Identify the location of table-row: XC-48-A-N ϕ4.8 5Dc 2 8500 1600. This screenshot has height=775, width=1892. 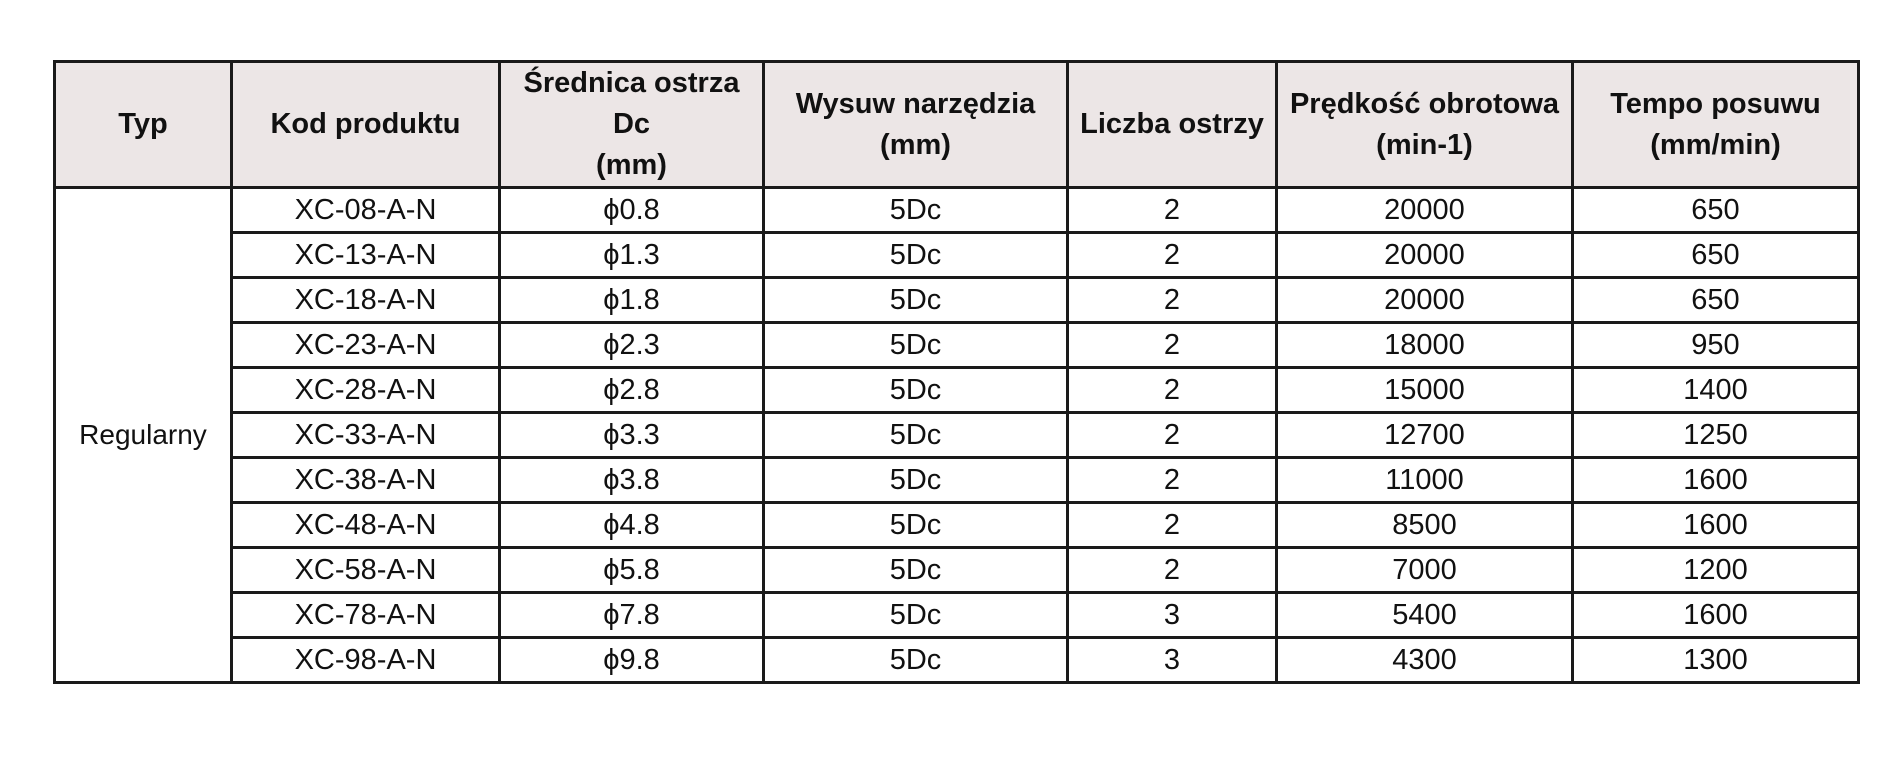
(957, 525).